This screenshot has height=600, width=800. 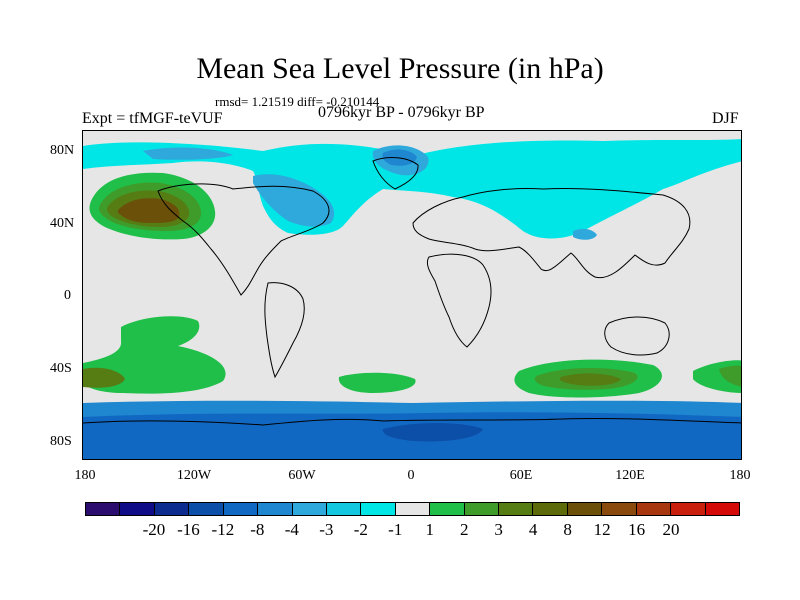 I want to click on colorbar-label: 1, so click(x=429, y=529).